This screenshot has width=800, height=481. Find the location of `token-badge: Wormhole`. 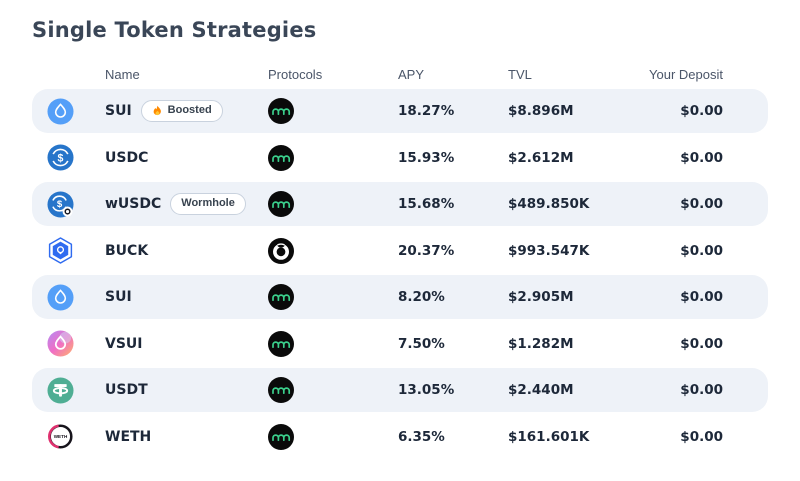

token-badge: Wormhole is located at coordinates (208, 204).